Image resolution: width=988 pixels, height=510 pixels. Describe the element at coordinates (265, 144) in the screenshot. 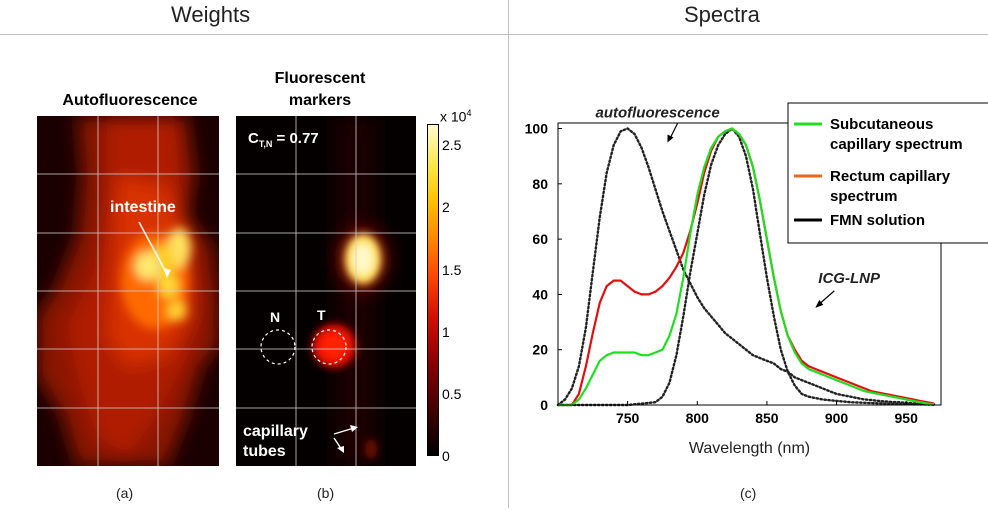

I see `corr-subscript: T,N` at that location.